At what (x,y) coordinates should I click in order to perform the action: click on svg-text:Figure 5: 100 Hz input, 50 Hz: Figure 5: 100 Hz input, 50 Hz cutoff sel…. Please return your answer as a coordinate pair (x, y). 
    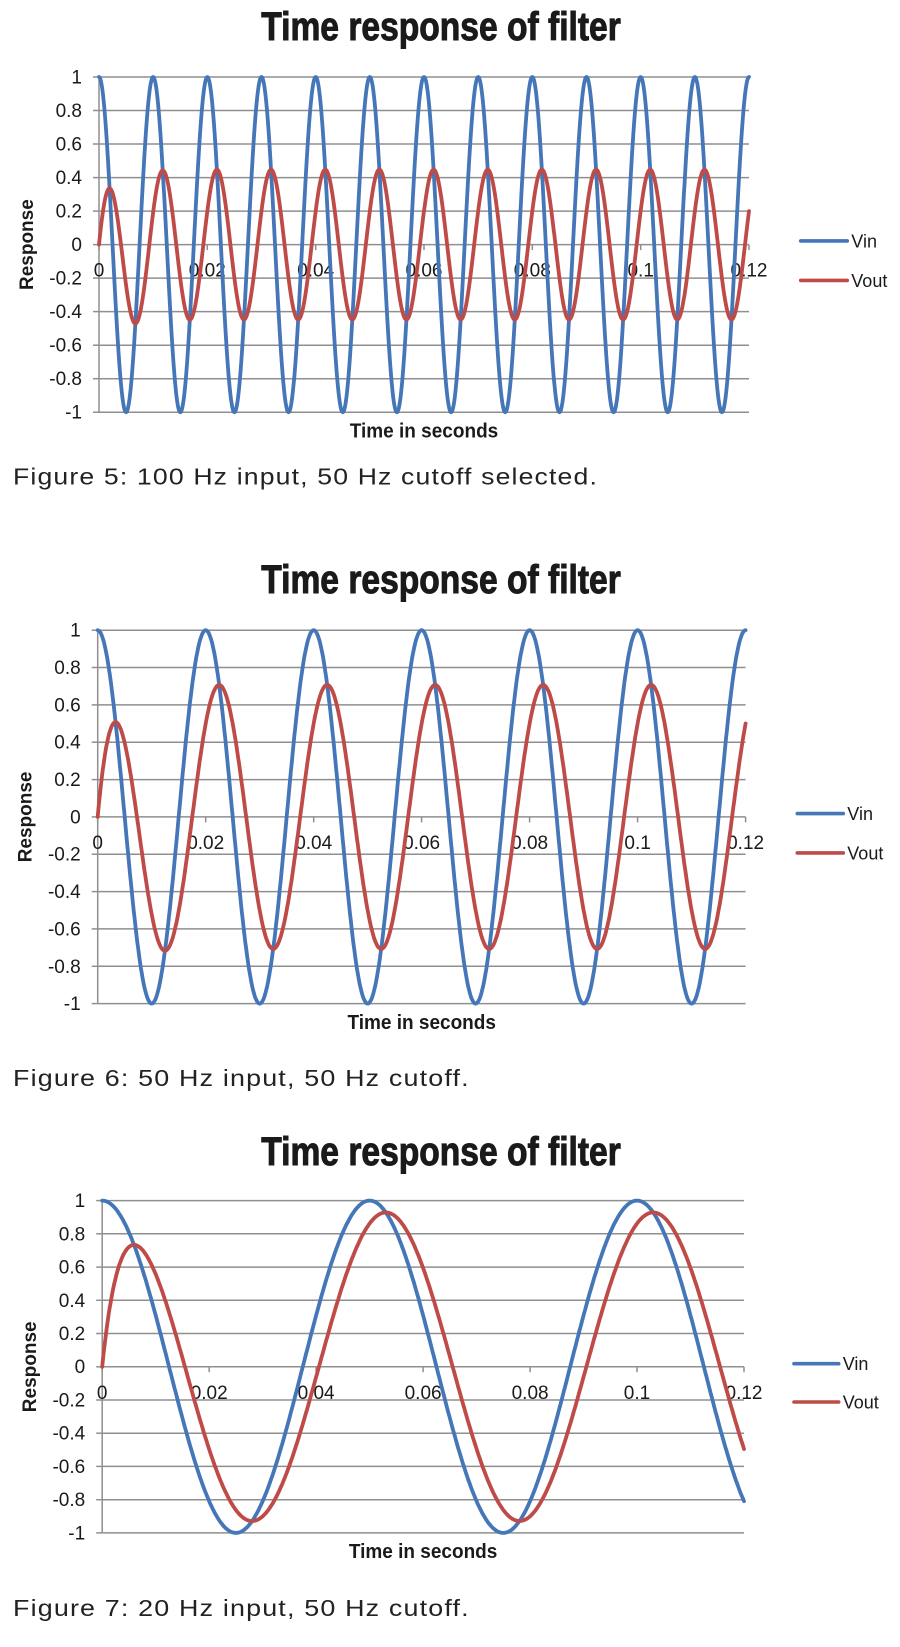
    Looking at the image, I should click on (305, 477).